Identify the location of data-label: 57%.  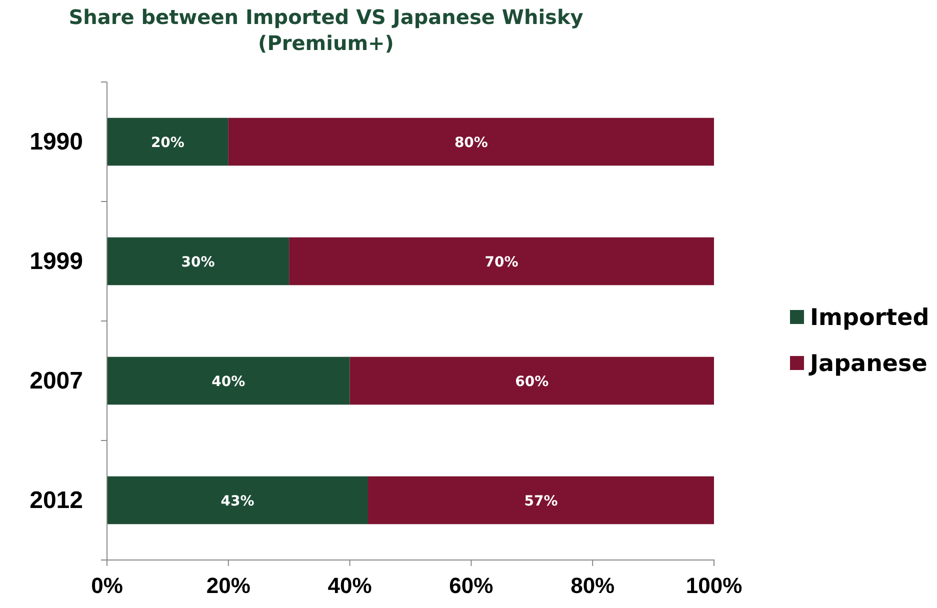
(541, 501).